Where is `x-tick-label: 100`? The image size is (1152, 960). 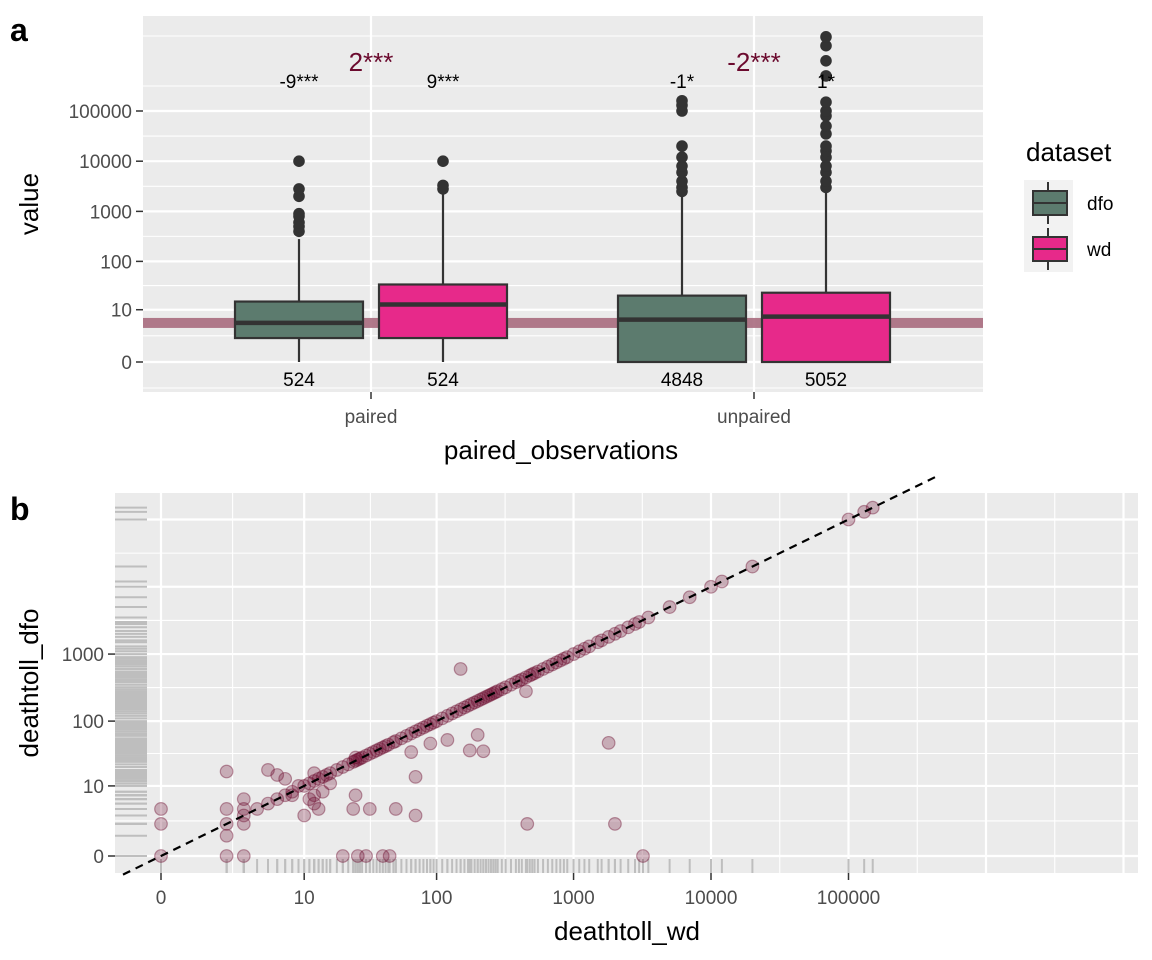 x-tick-label: 100 is located at coordinates (437, 898).